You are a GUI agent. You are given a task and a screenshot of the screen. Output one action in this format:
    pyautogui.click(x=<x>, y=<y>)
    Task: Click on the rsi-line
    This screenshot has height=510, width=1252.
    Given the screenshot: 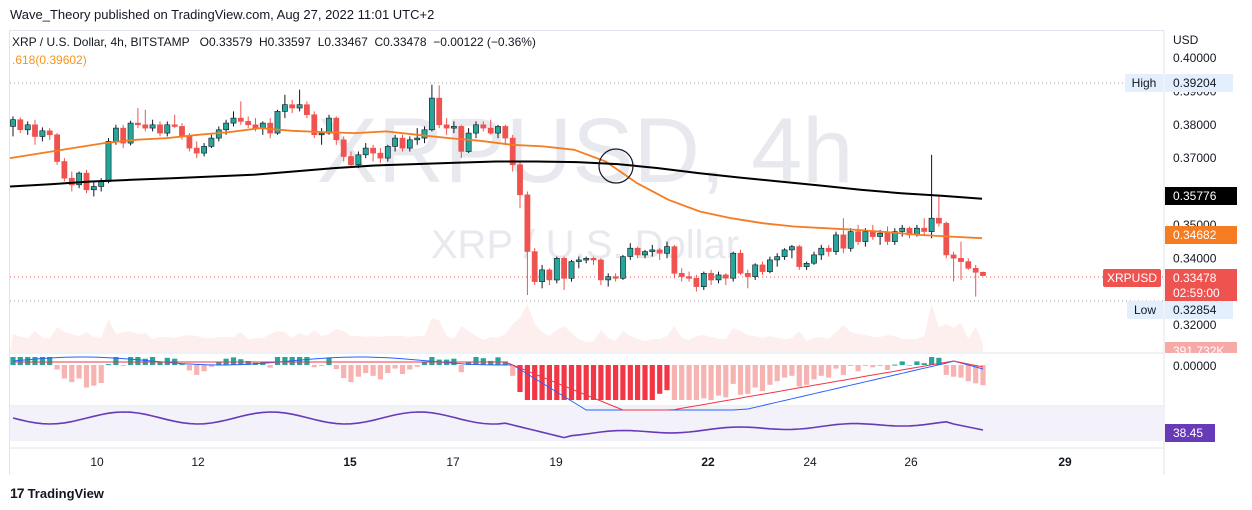 What is the action you would take?
    pyautogui.click(x=498, y=425)
    